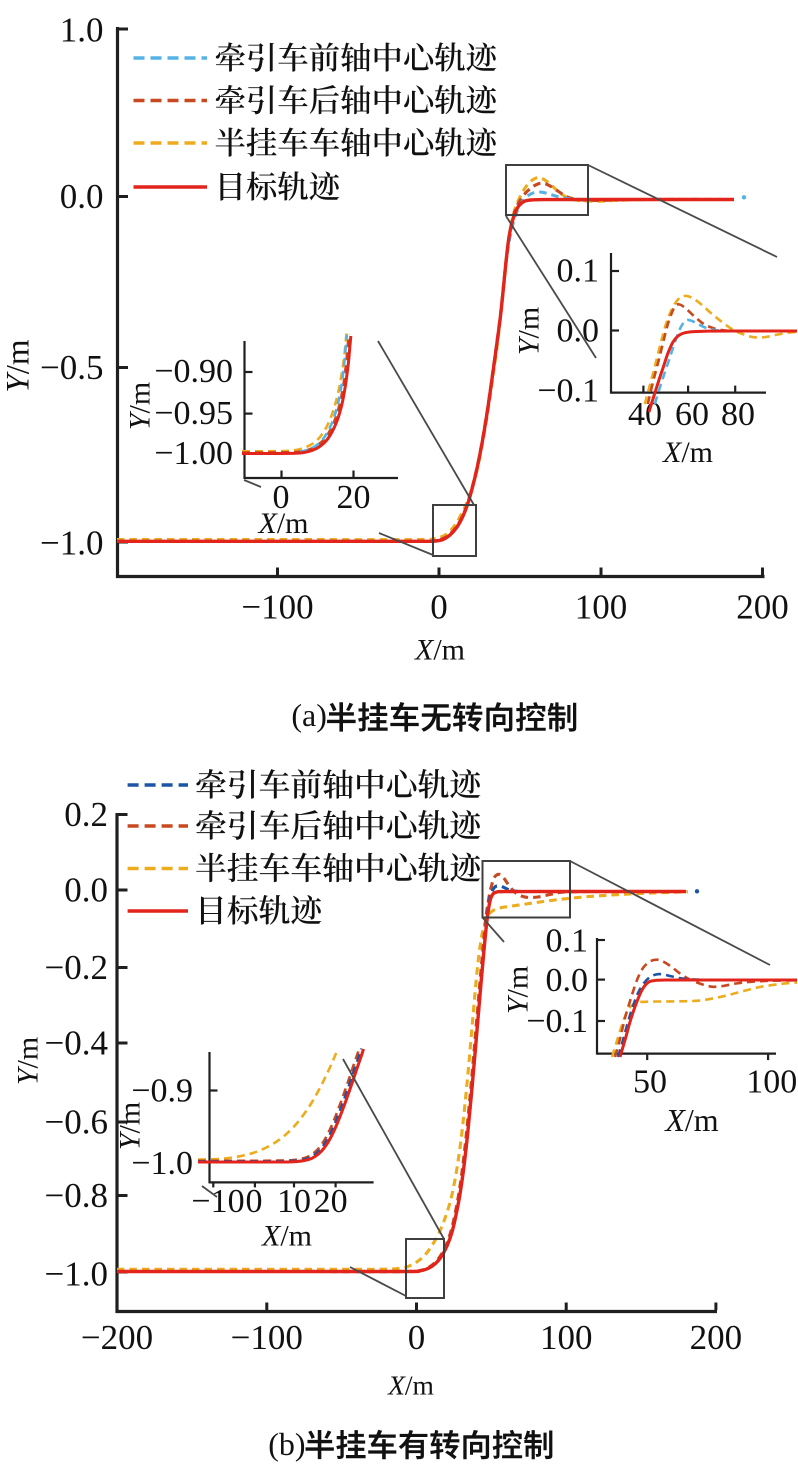  Describe the element at coordinates (72, 367) in the screenshot. I see `svg-text: −0.5` at that location.